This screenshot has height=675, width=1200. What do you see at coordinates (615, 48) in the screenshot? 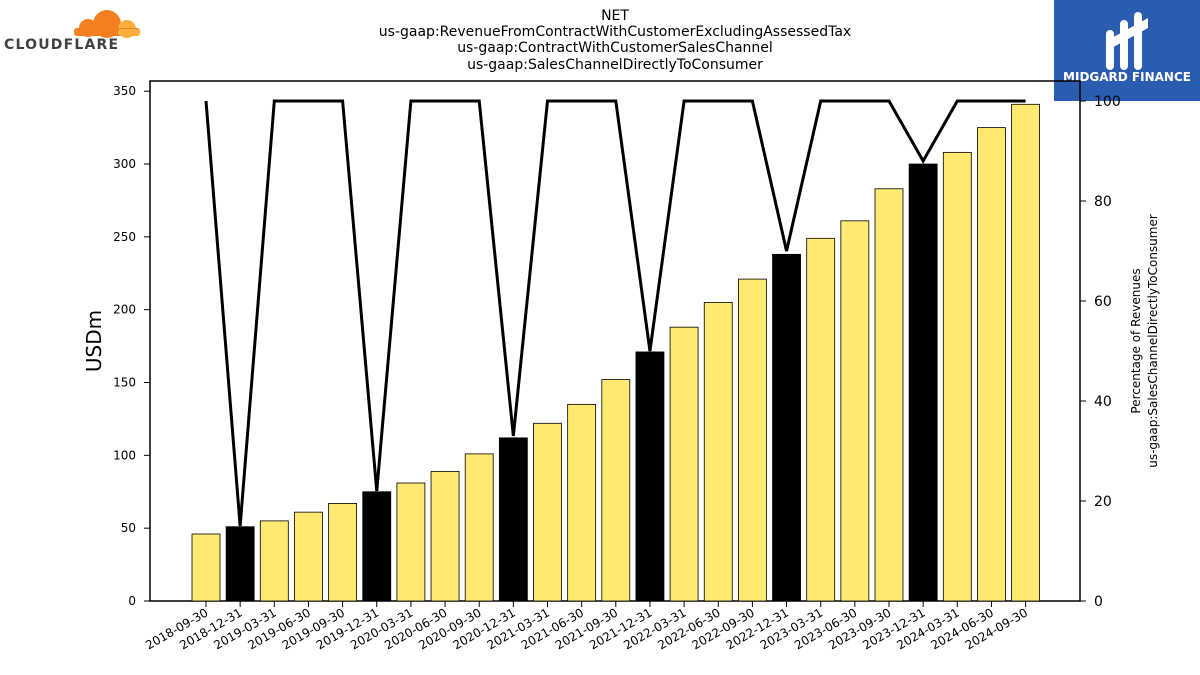
I see `title-line-3: us-gaap:ContractWithCustomerSalesChannel` at bounding box center [615, 48].